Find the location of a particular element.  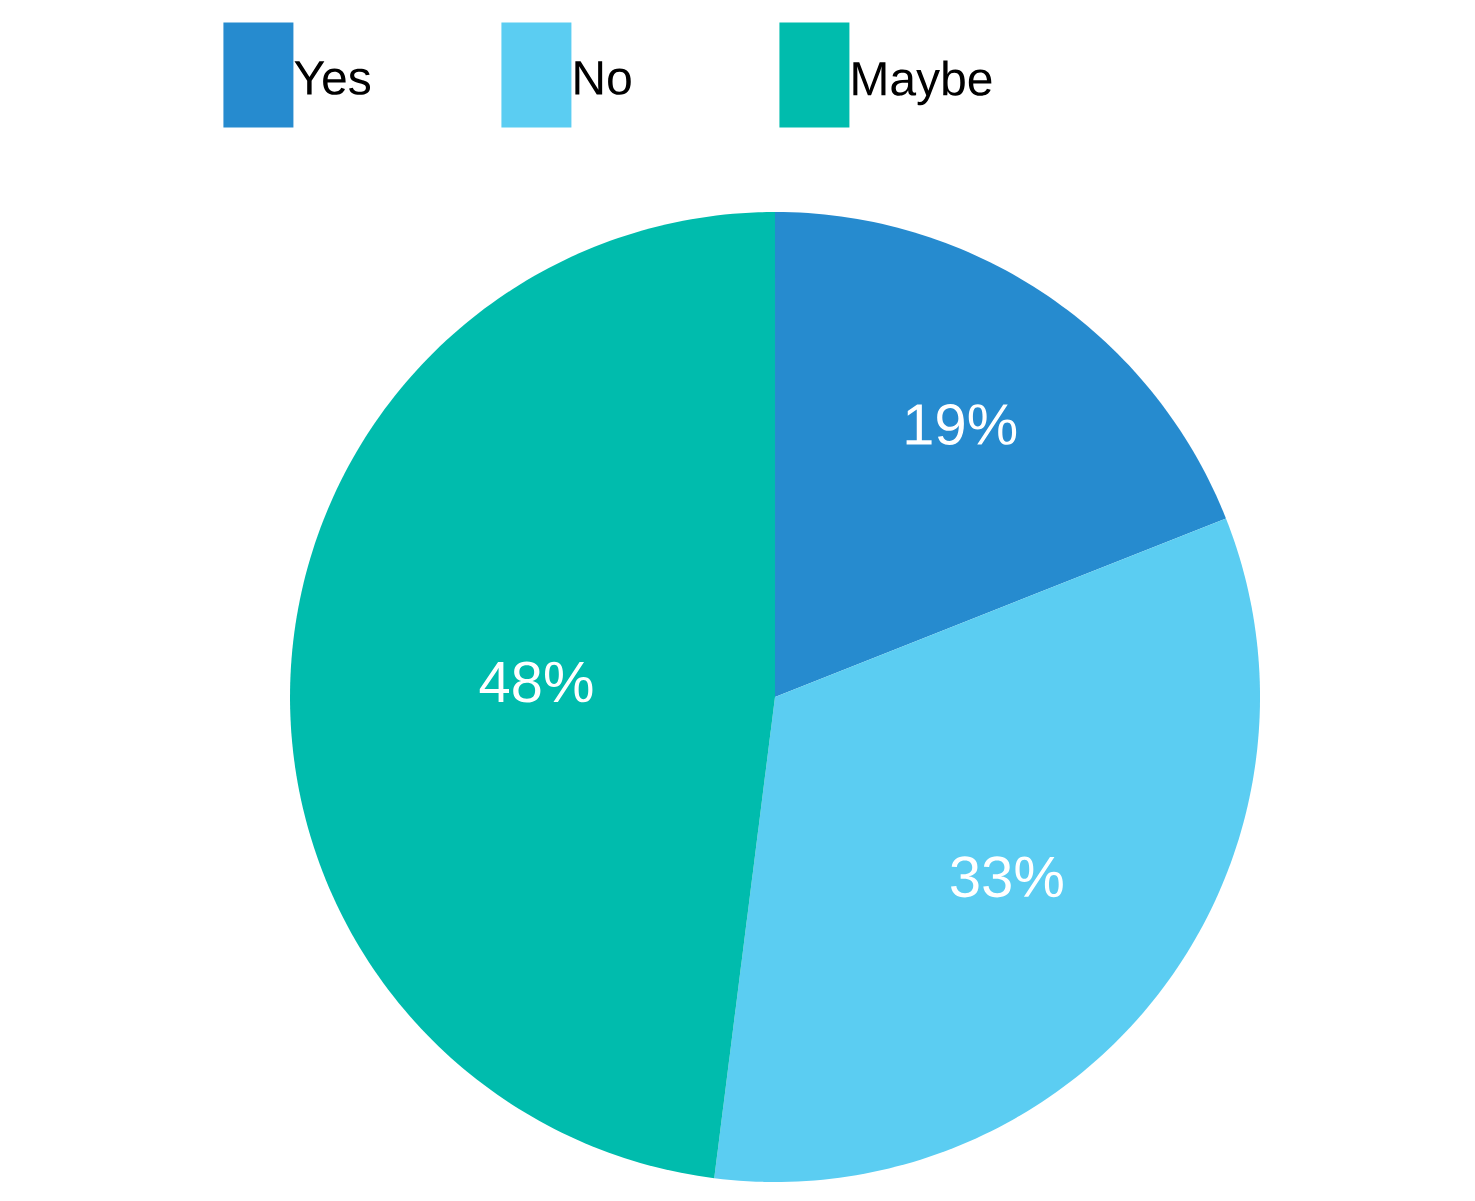

legend-label: Yes is located at coordinates (332, 78).